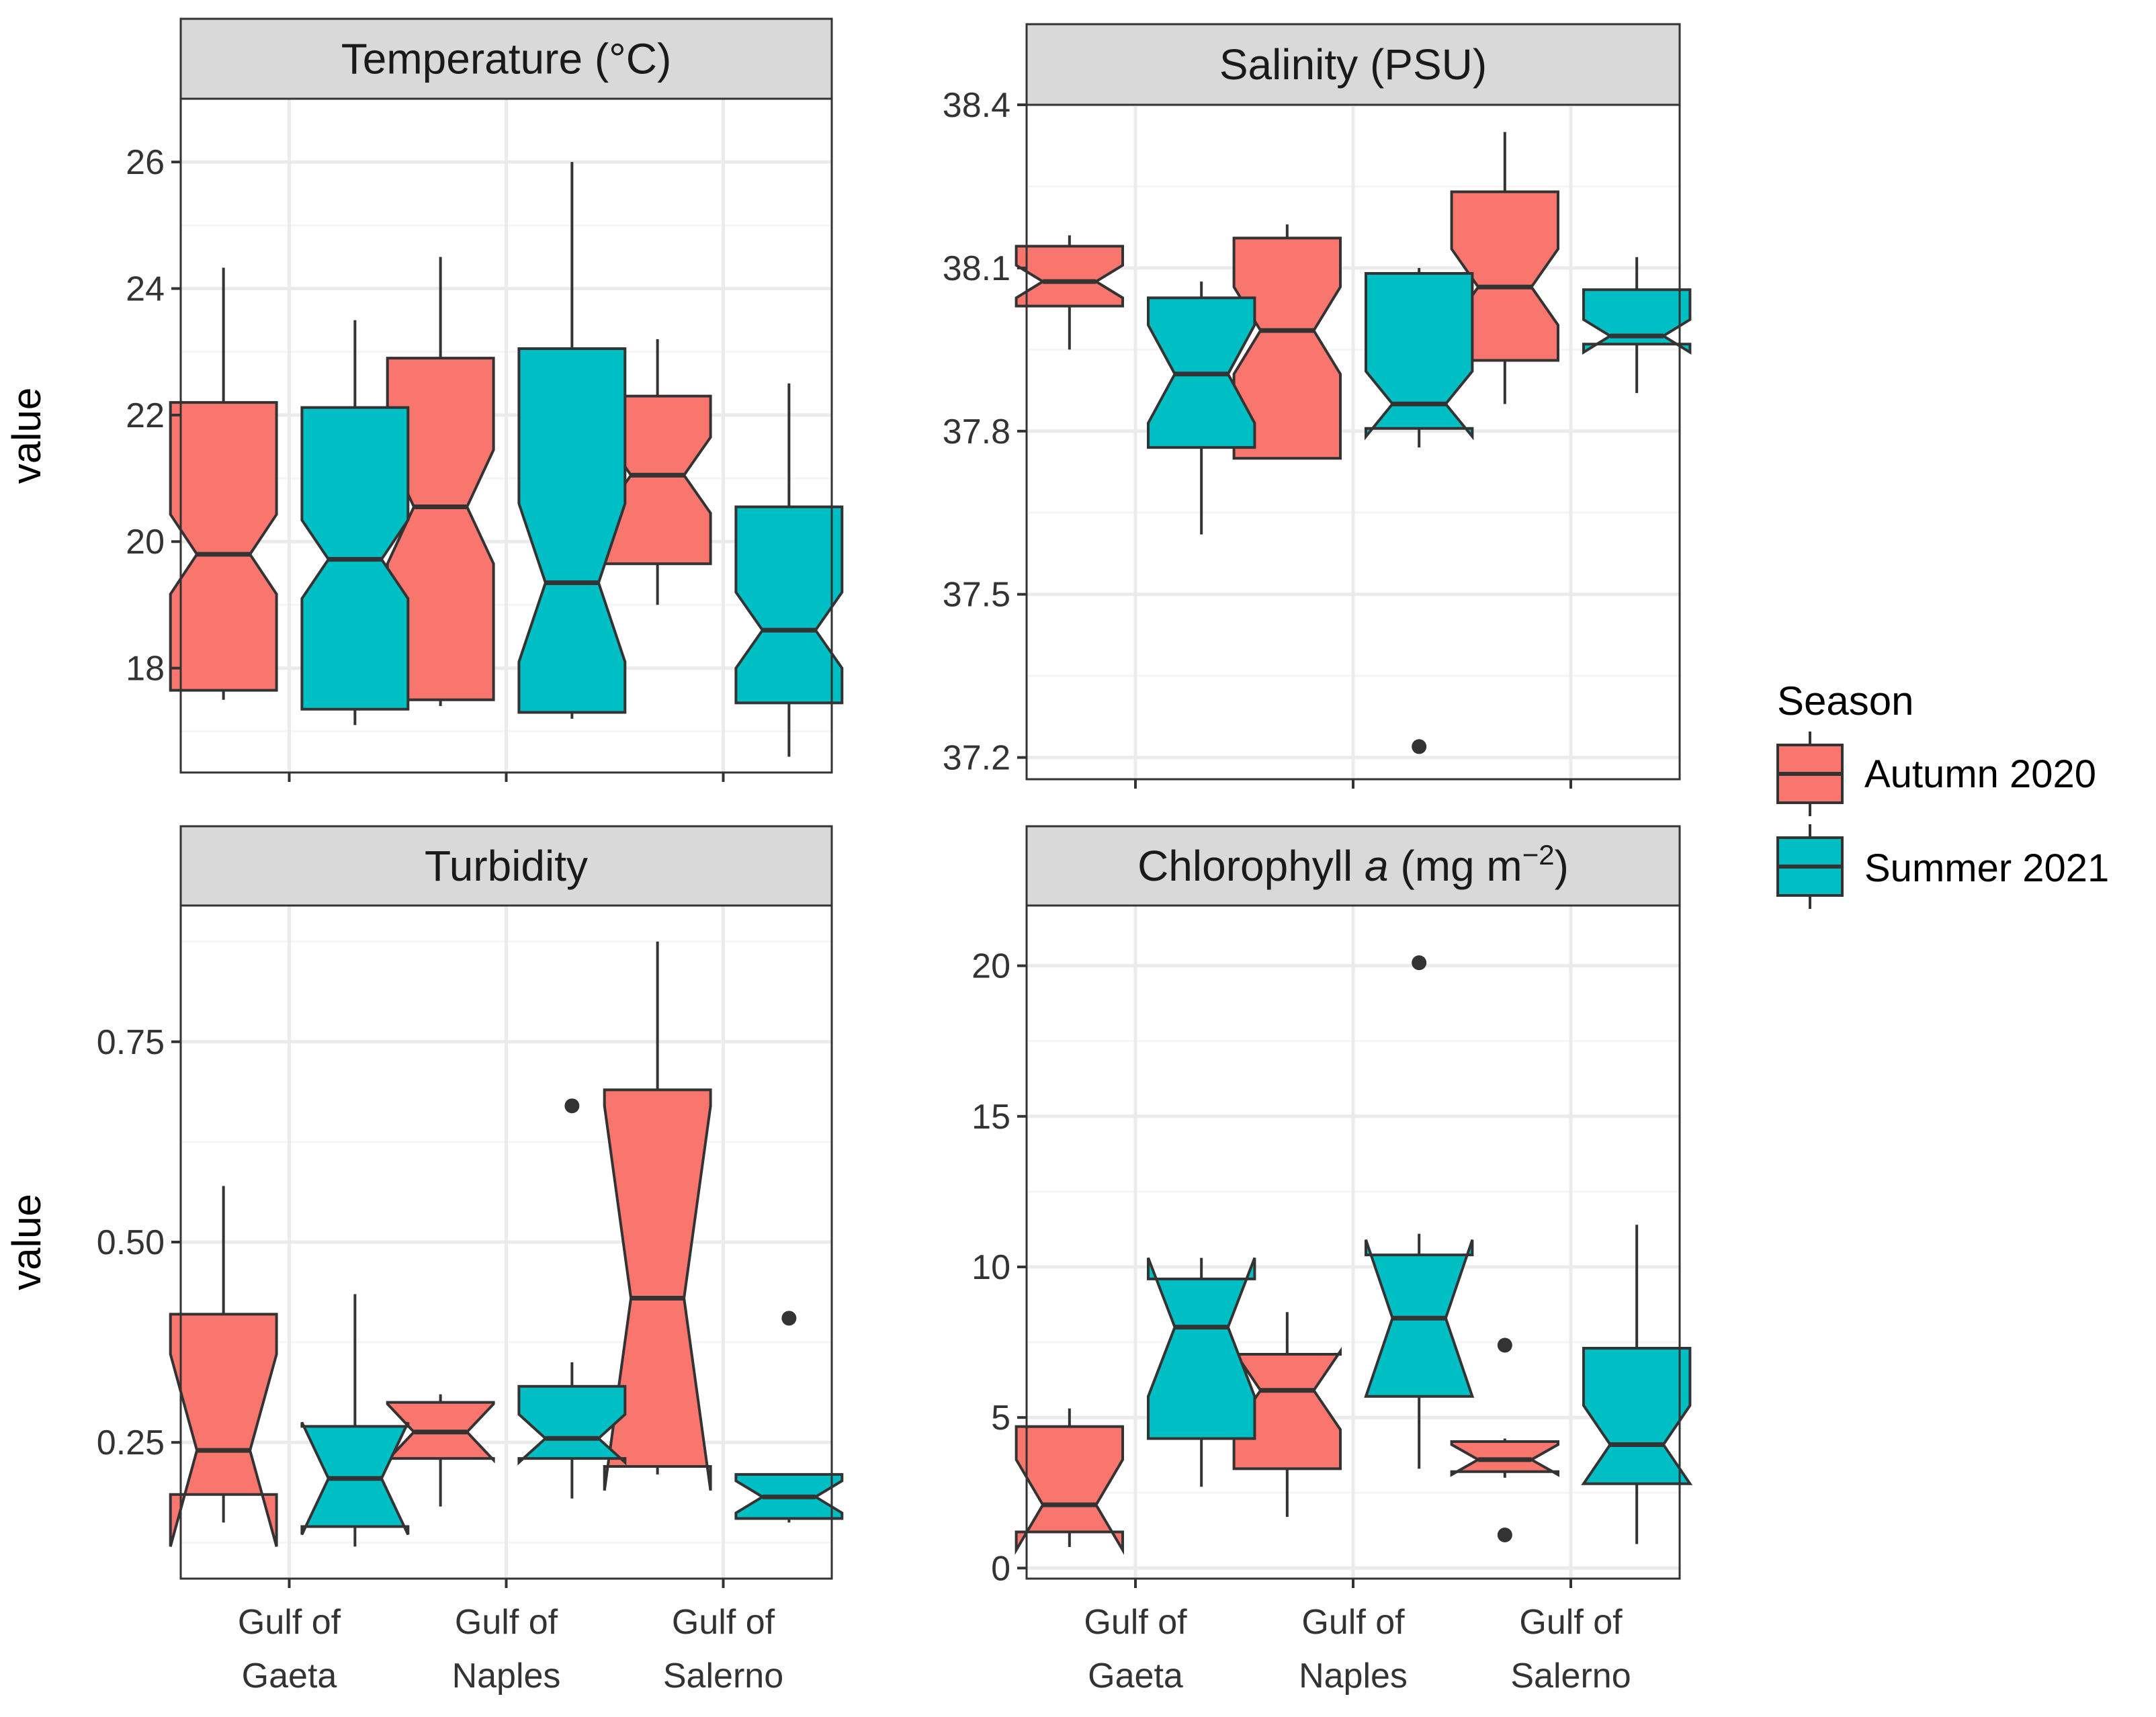 The height and width of the screenshot is (1717, 2156). What do you see at coordinates (131, 1042) in the screenshot?
I see `y-tick-label: 0.75` at bounding box center [131, 1042].